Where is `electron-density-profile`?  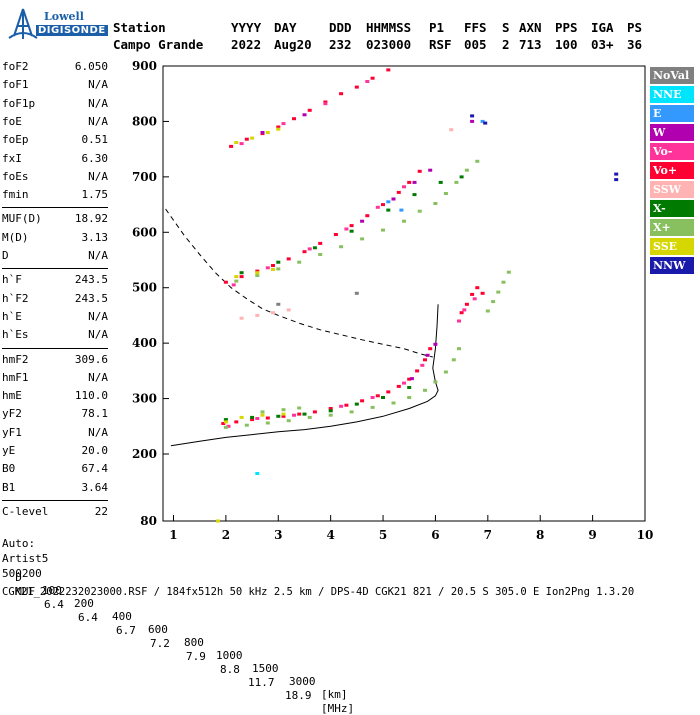 electron-density-profile is located at coordinates (304, 375).